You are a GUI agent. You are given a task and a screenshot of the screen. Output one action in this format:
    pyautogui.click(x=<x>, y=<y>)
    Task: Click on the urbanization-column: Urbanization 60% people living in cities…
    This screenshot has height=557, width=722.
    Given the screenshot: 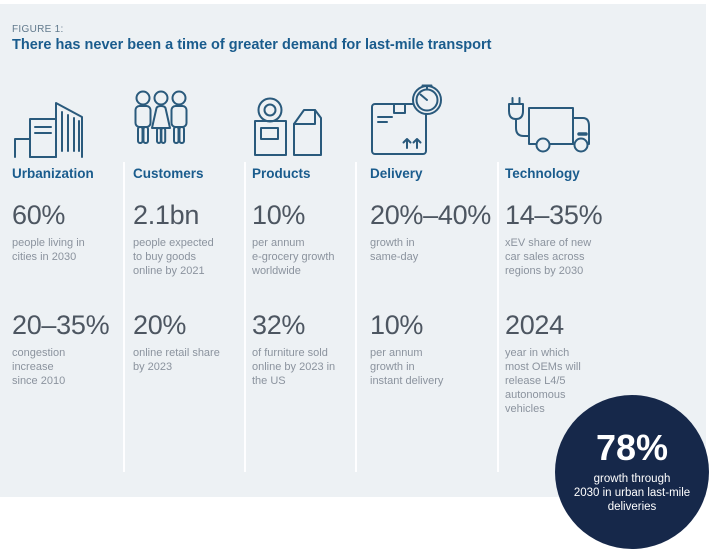 What is the action you would take?
    pyautogui.click(x=65, y=250)
    